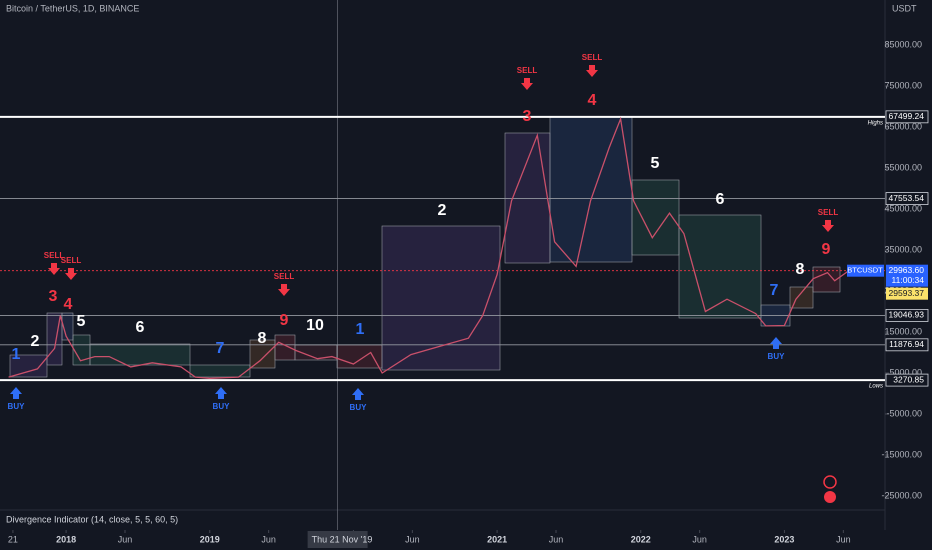 The height and width of the screenshot is (550, 932). What do you see at coordinates (903, 44) in the screenshot?
I see `y-tick-label: 85000.00` at bounding box center [903, 44].